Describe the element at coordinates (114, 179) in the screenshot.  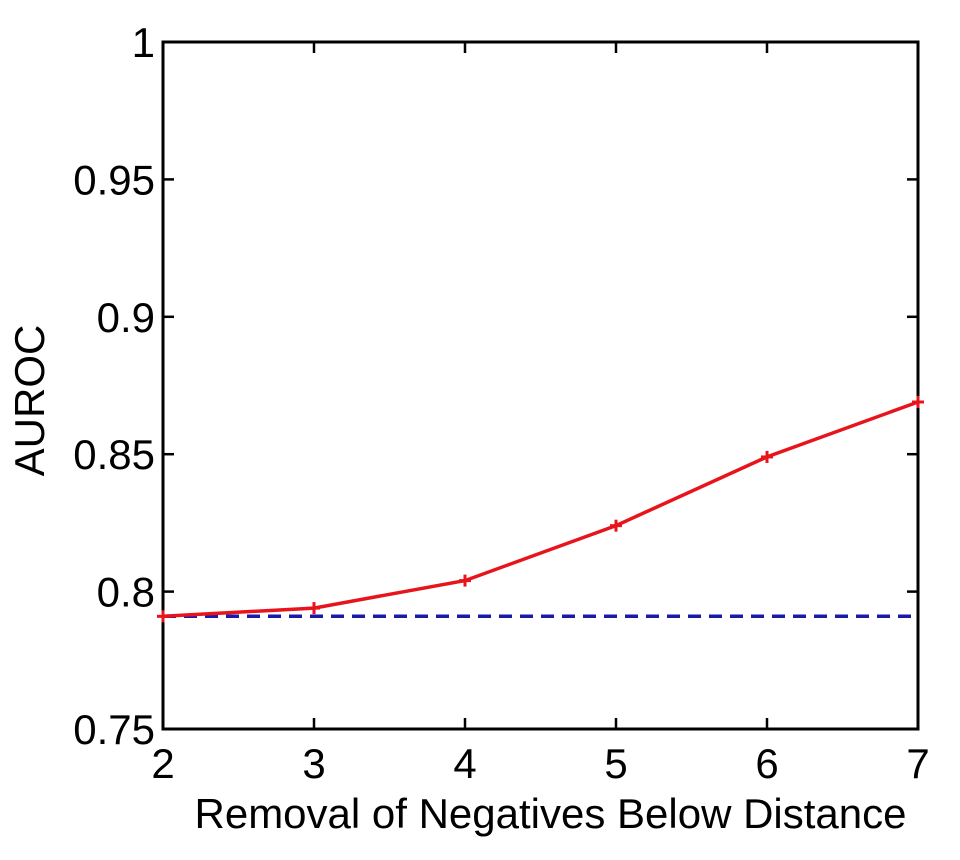
I see `y-tick-label: 0.95` at that location.